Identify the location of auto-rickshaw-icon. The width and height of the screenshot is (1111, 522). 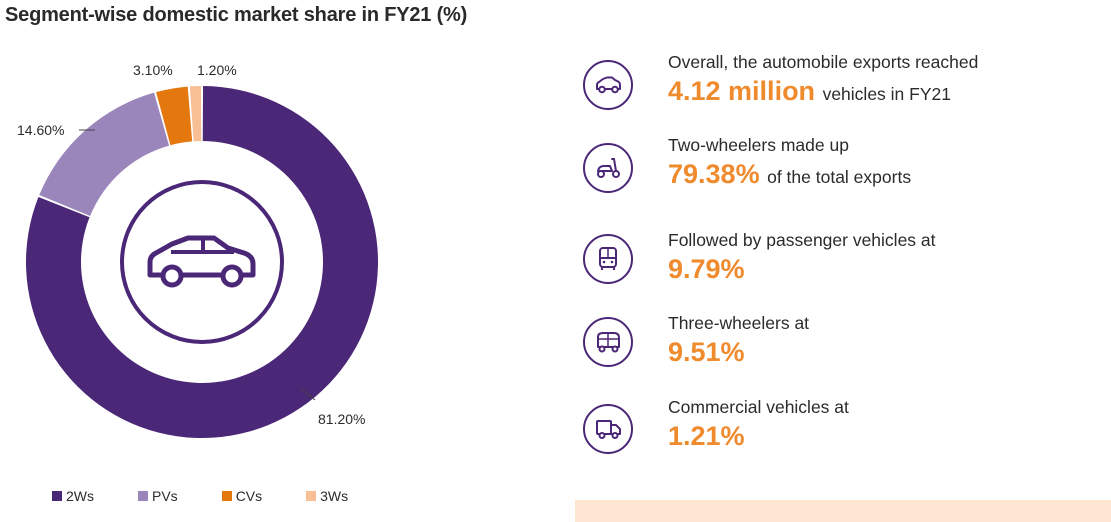
(608, 342).